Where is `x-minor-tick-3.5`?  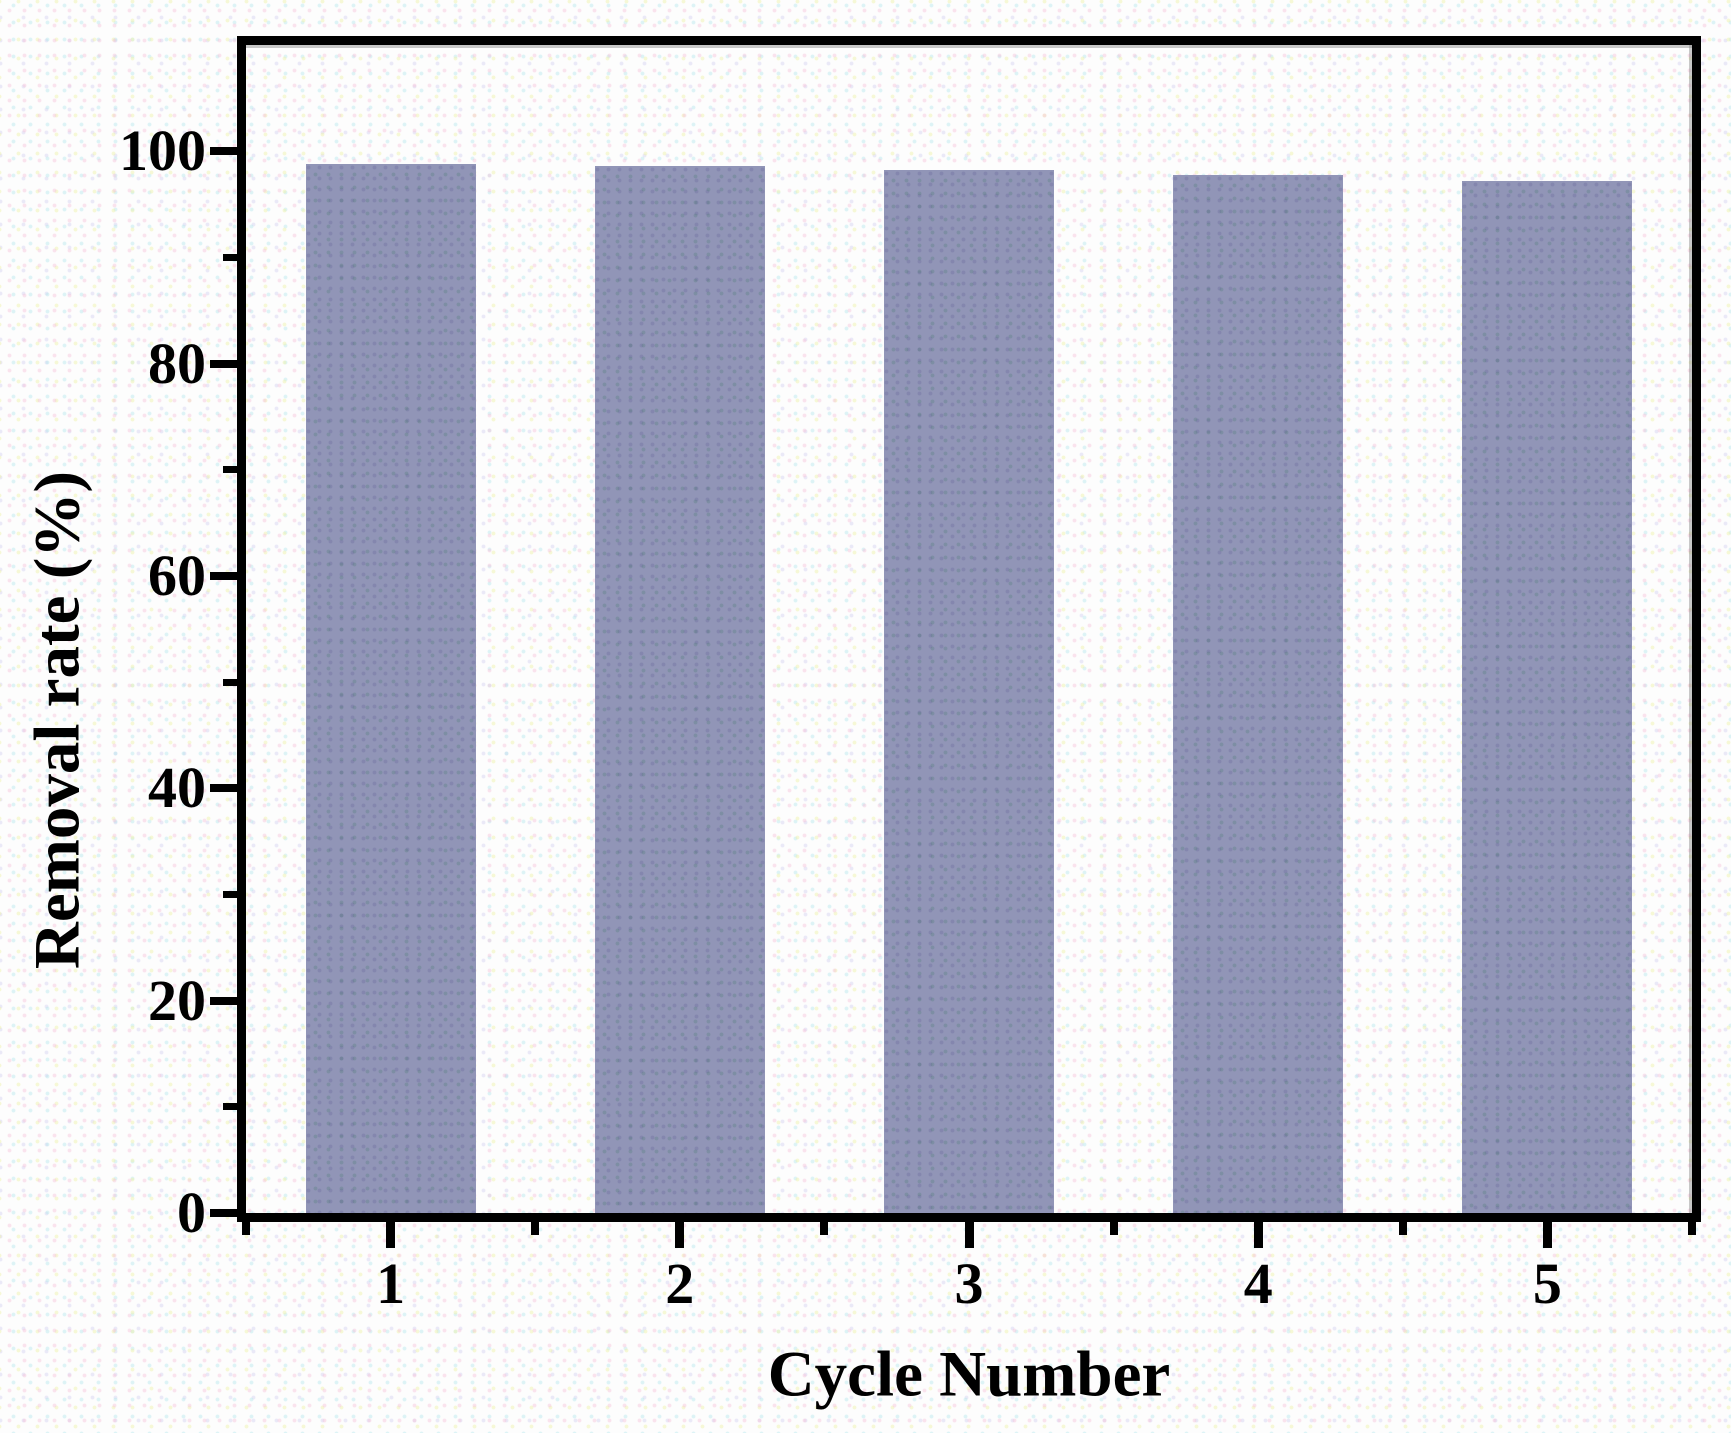
x-minor-tick-3.5 is located at coordinates (1113, 1228).